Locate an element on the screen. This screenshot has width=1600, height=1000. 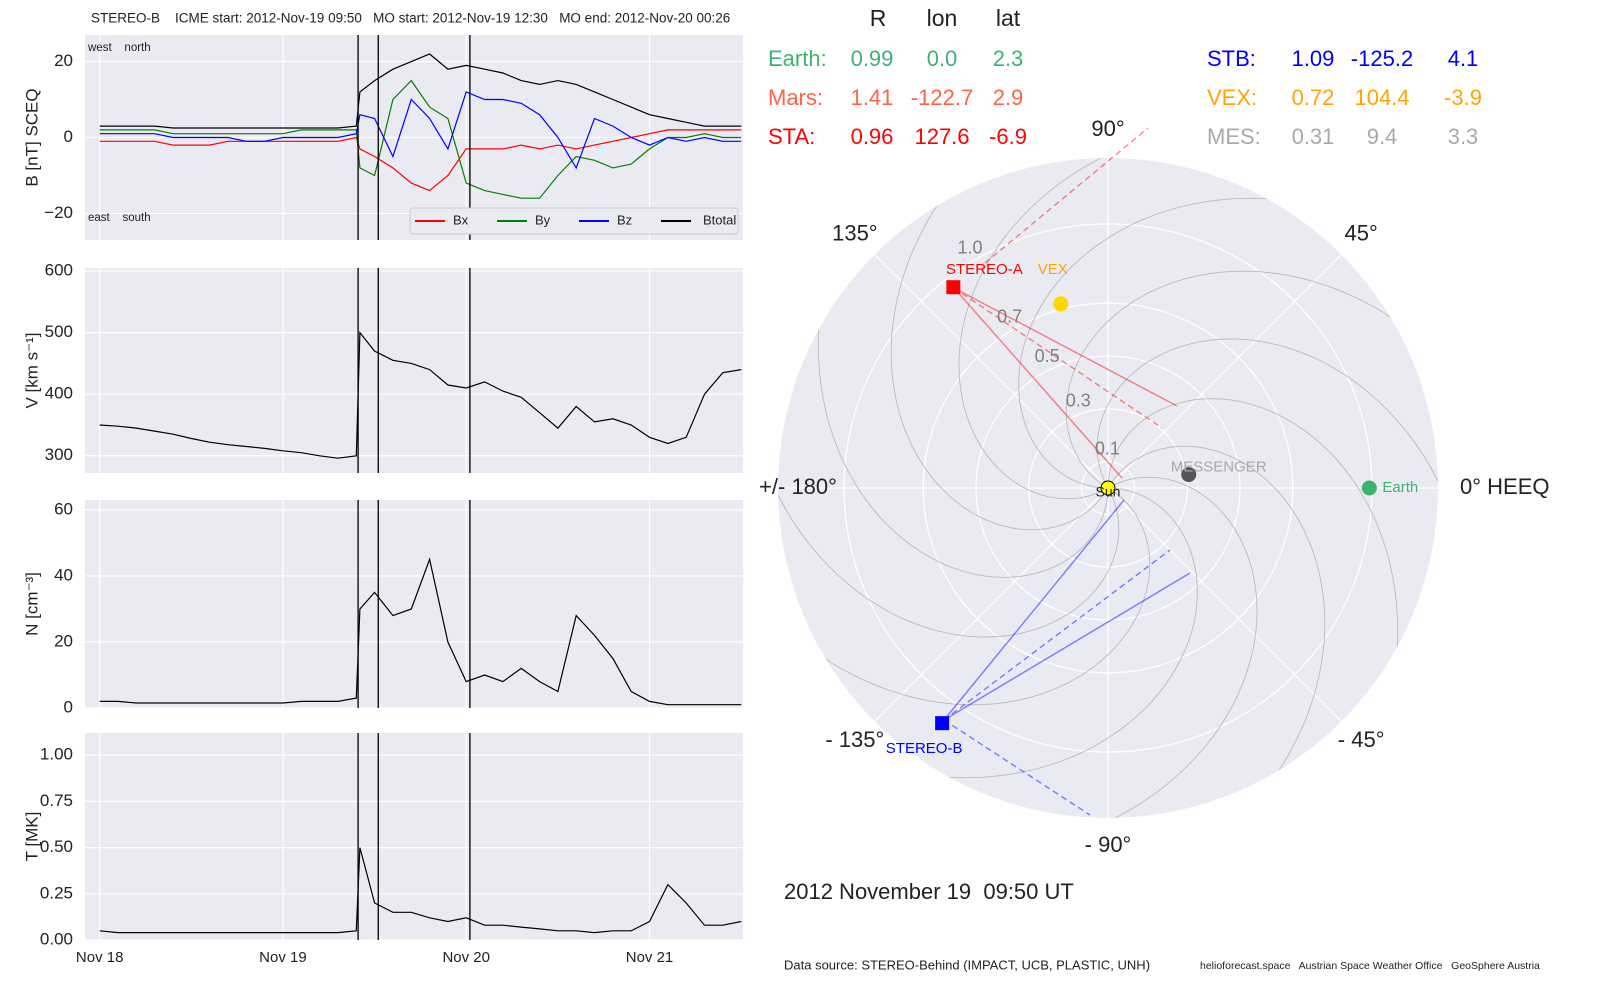
sun-label: Sun is located at coordinates (1108, 492).